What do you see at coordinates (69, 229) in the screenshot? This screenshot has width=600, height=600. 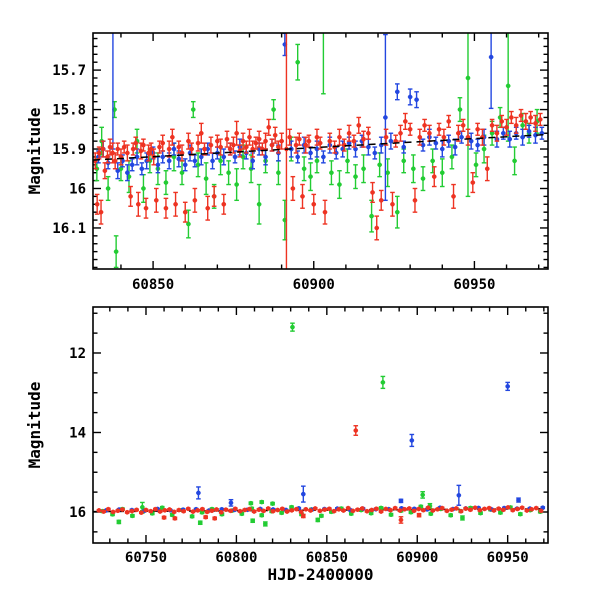 I see `y-tick-label: 16.1` at bounding box center [69, 229].